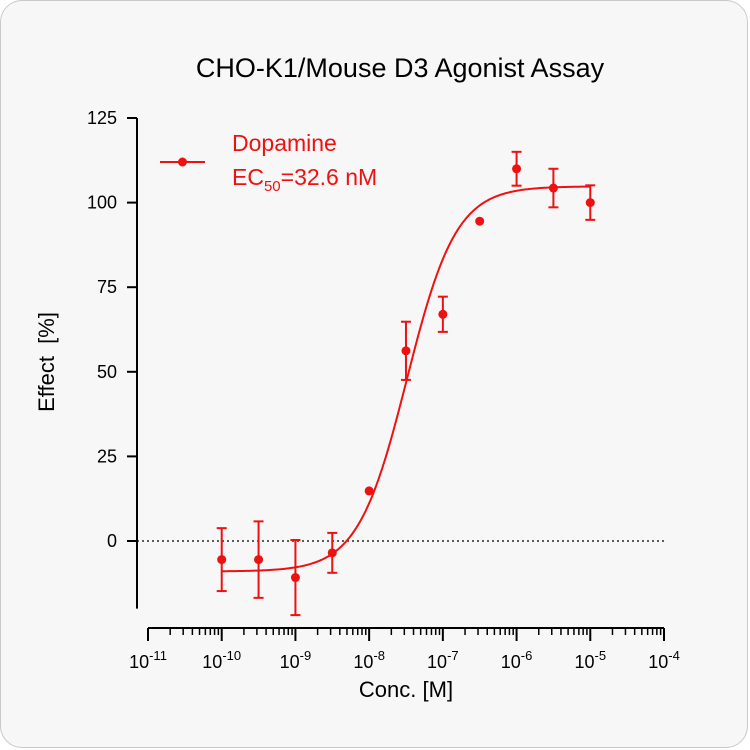 This screenshot has width=750, height=750. I want to click on x-tick-label: 10⁻⁷, so click(443, 660).